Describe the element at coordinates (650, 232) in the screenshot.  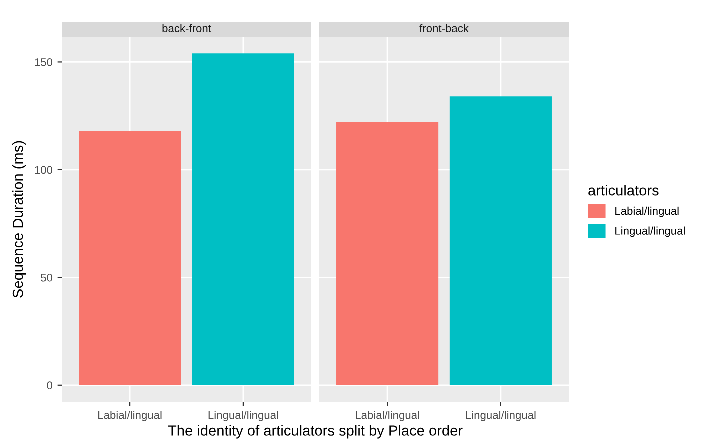
I see `legend-label: Lingual/lingual` at that location.